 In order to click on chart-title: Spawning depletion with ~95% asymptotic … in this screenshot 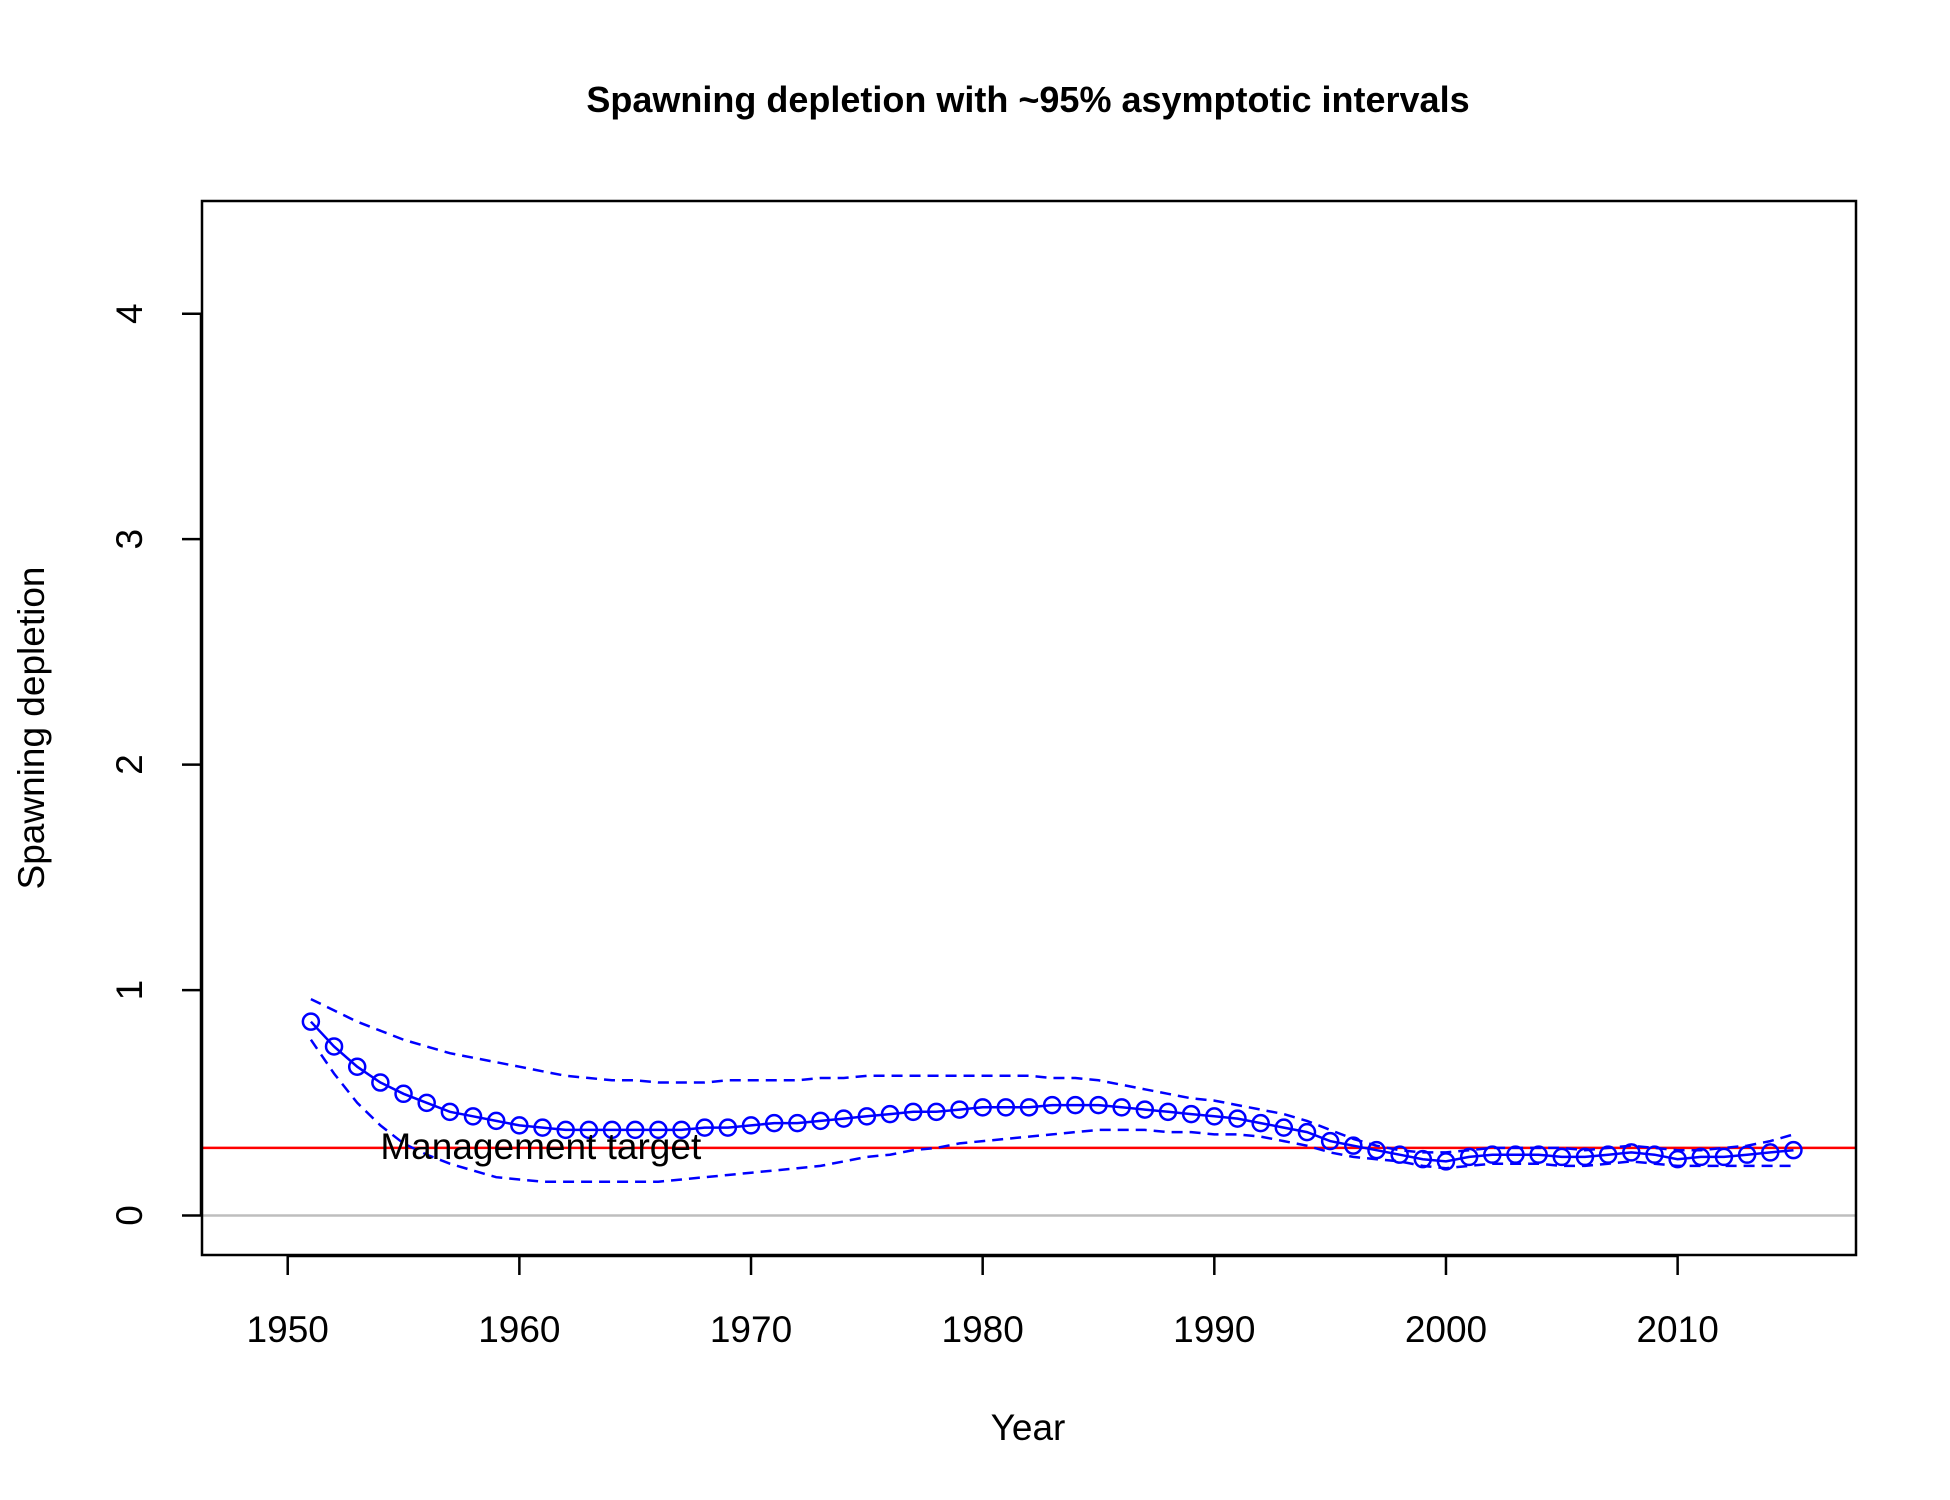, I will do `click(1027, 99)`.